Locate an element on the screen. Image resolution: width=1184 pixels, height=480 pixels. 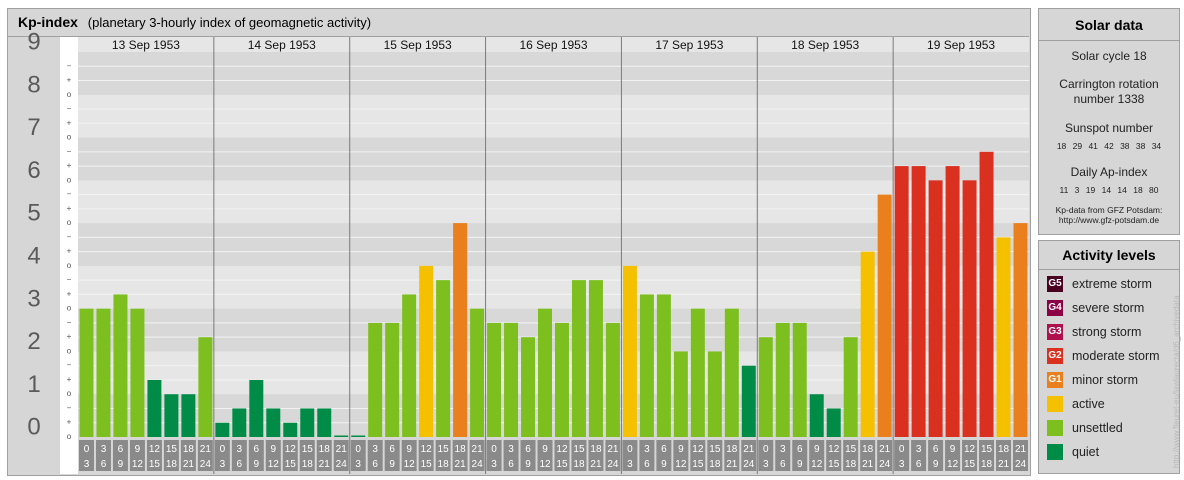
y-tick-label: 1 is located at coordinates (33, 384).